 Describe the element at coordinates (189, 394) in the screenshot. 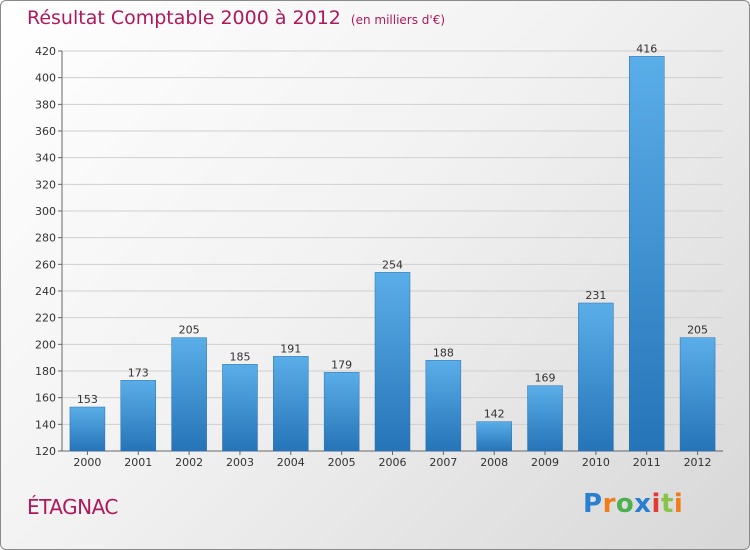

I see `bar-2002` at that location.